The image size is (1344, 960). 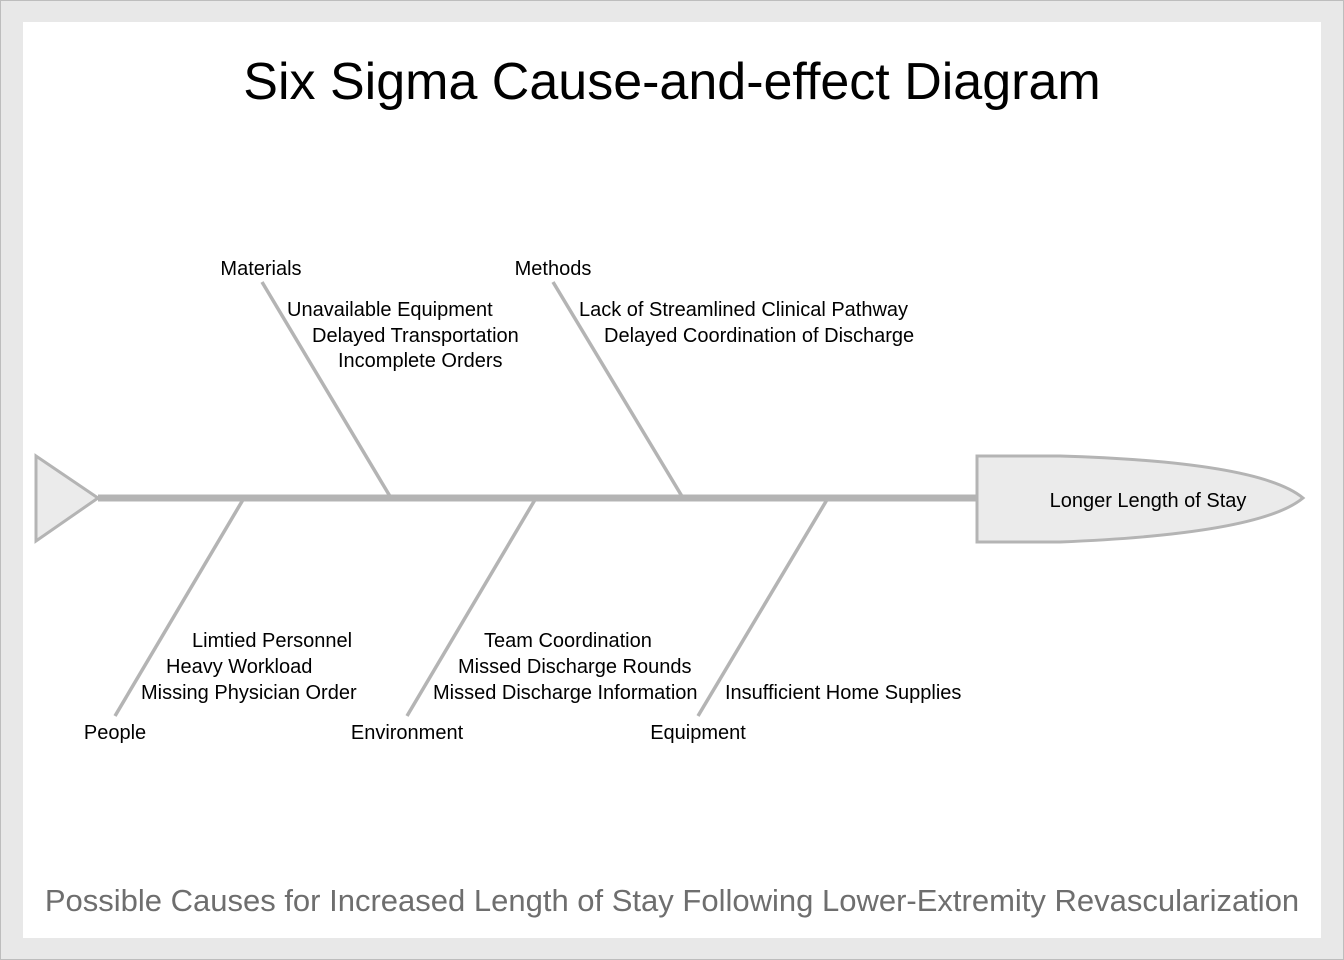 What do you see at coordinates (574, 667) in the screenshot?
I see `cause-missed-discharge-rounds: Missed Discharge Rounds` at bounding box center [574, 667].